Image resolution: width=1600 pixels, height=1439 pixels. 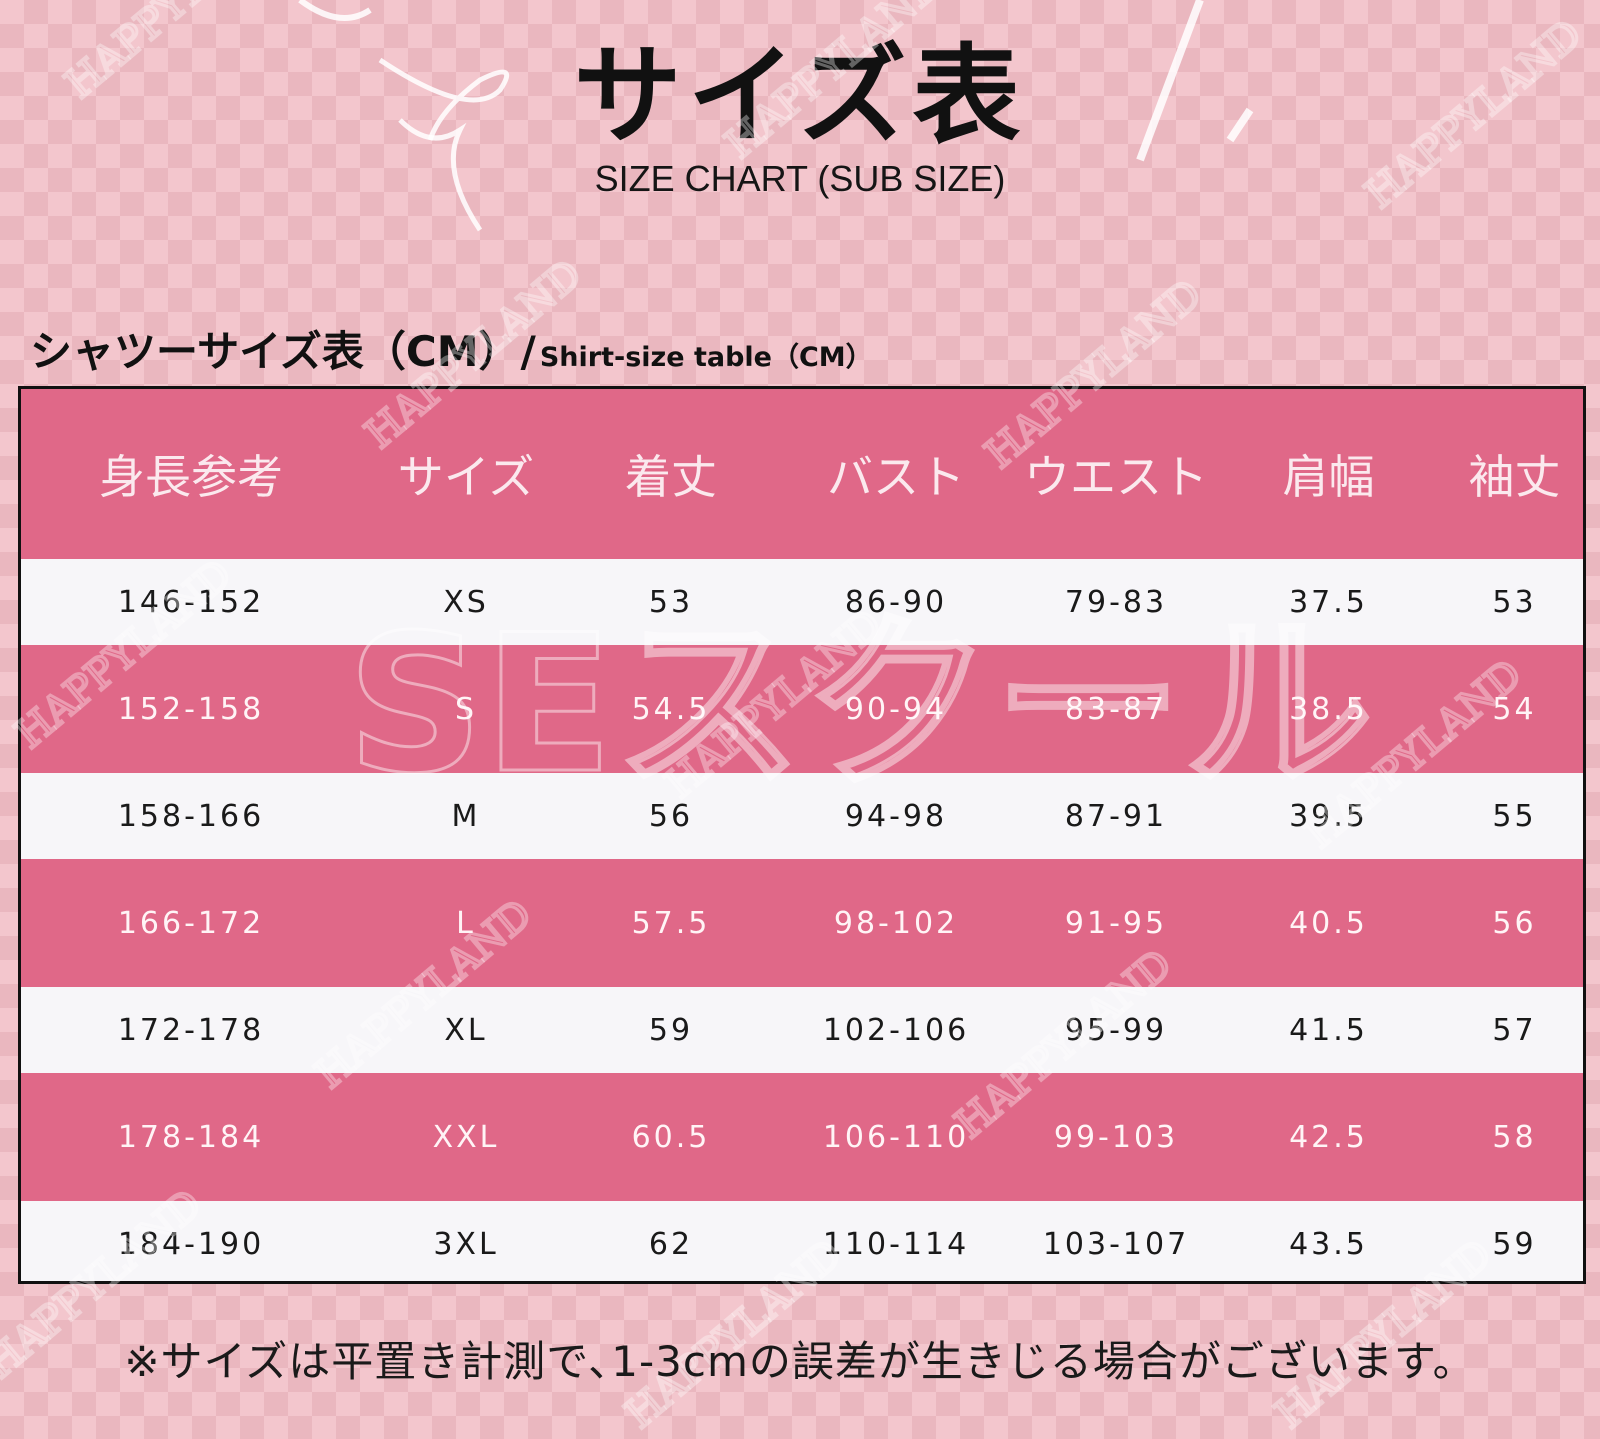 What do you see at coordinates (706, 357) in the screenshot?
I see `table-heading-en: Shirt-size table（CM）` at bounding box center [706, 357].